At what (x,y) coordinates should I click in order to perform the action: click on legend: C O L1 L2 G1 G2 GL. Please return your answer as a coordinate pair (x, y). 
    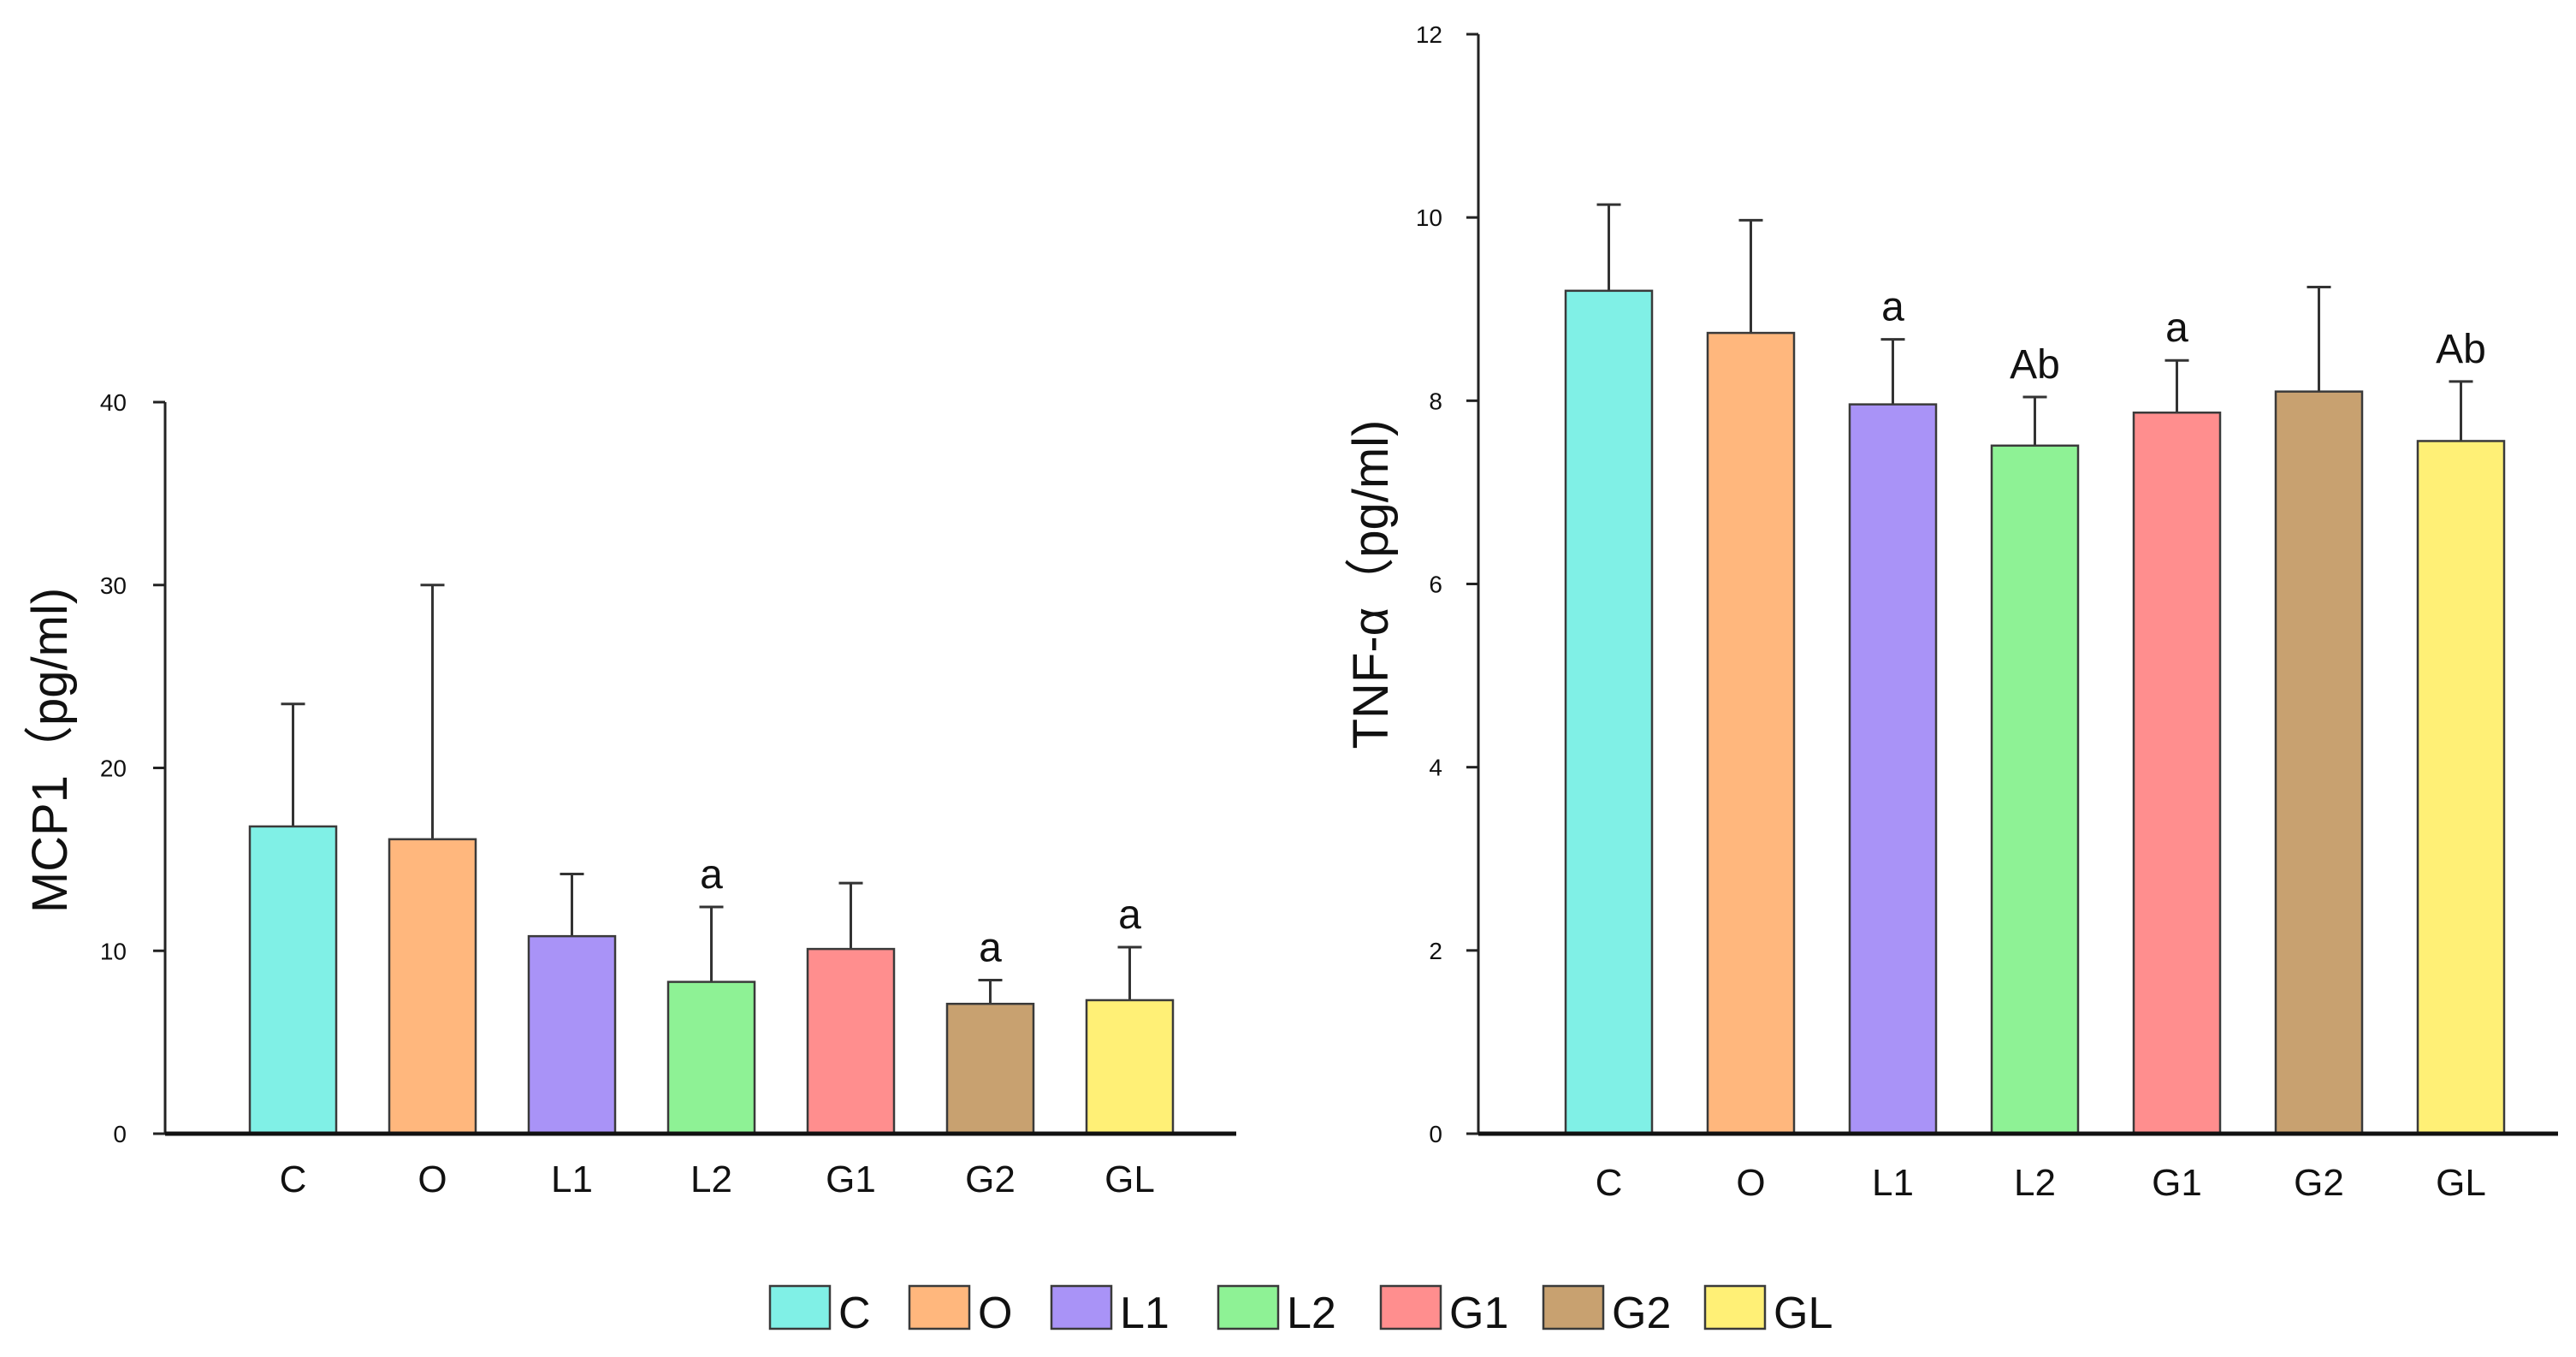
    Looking at the image, I should click on (1300, 1311).